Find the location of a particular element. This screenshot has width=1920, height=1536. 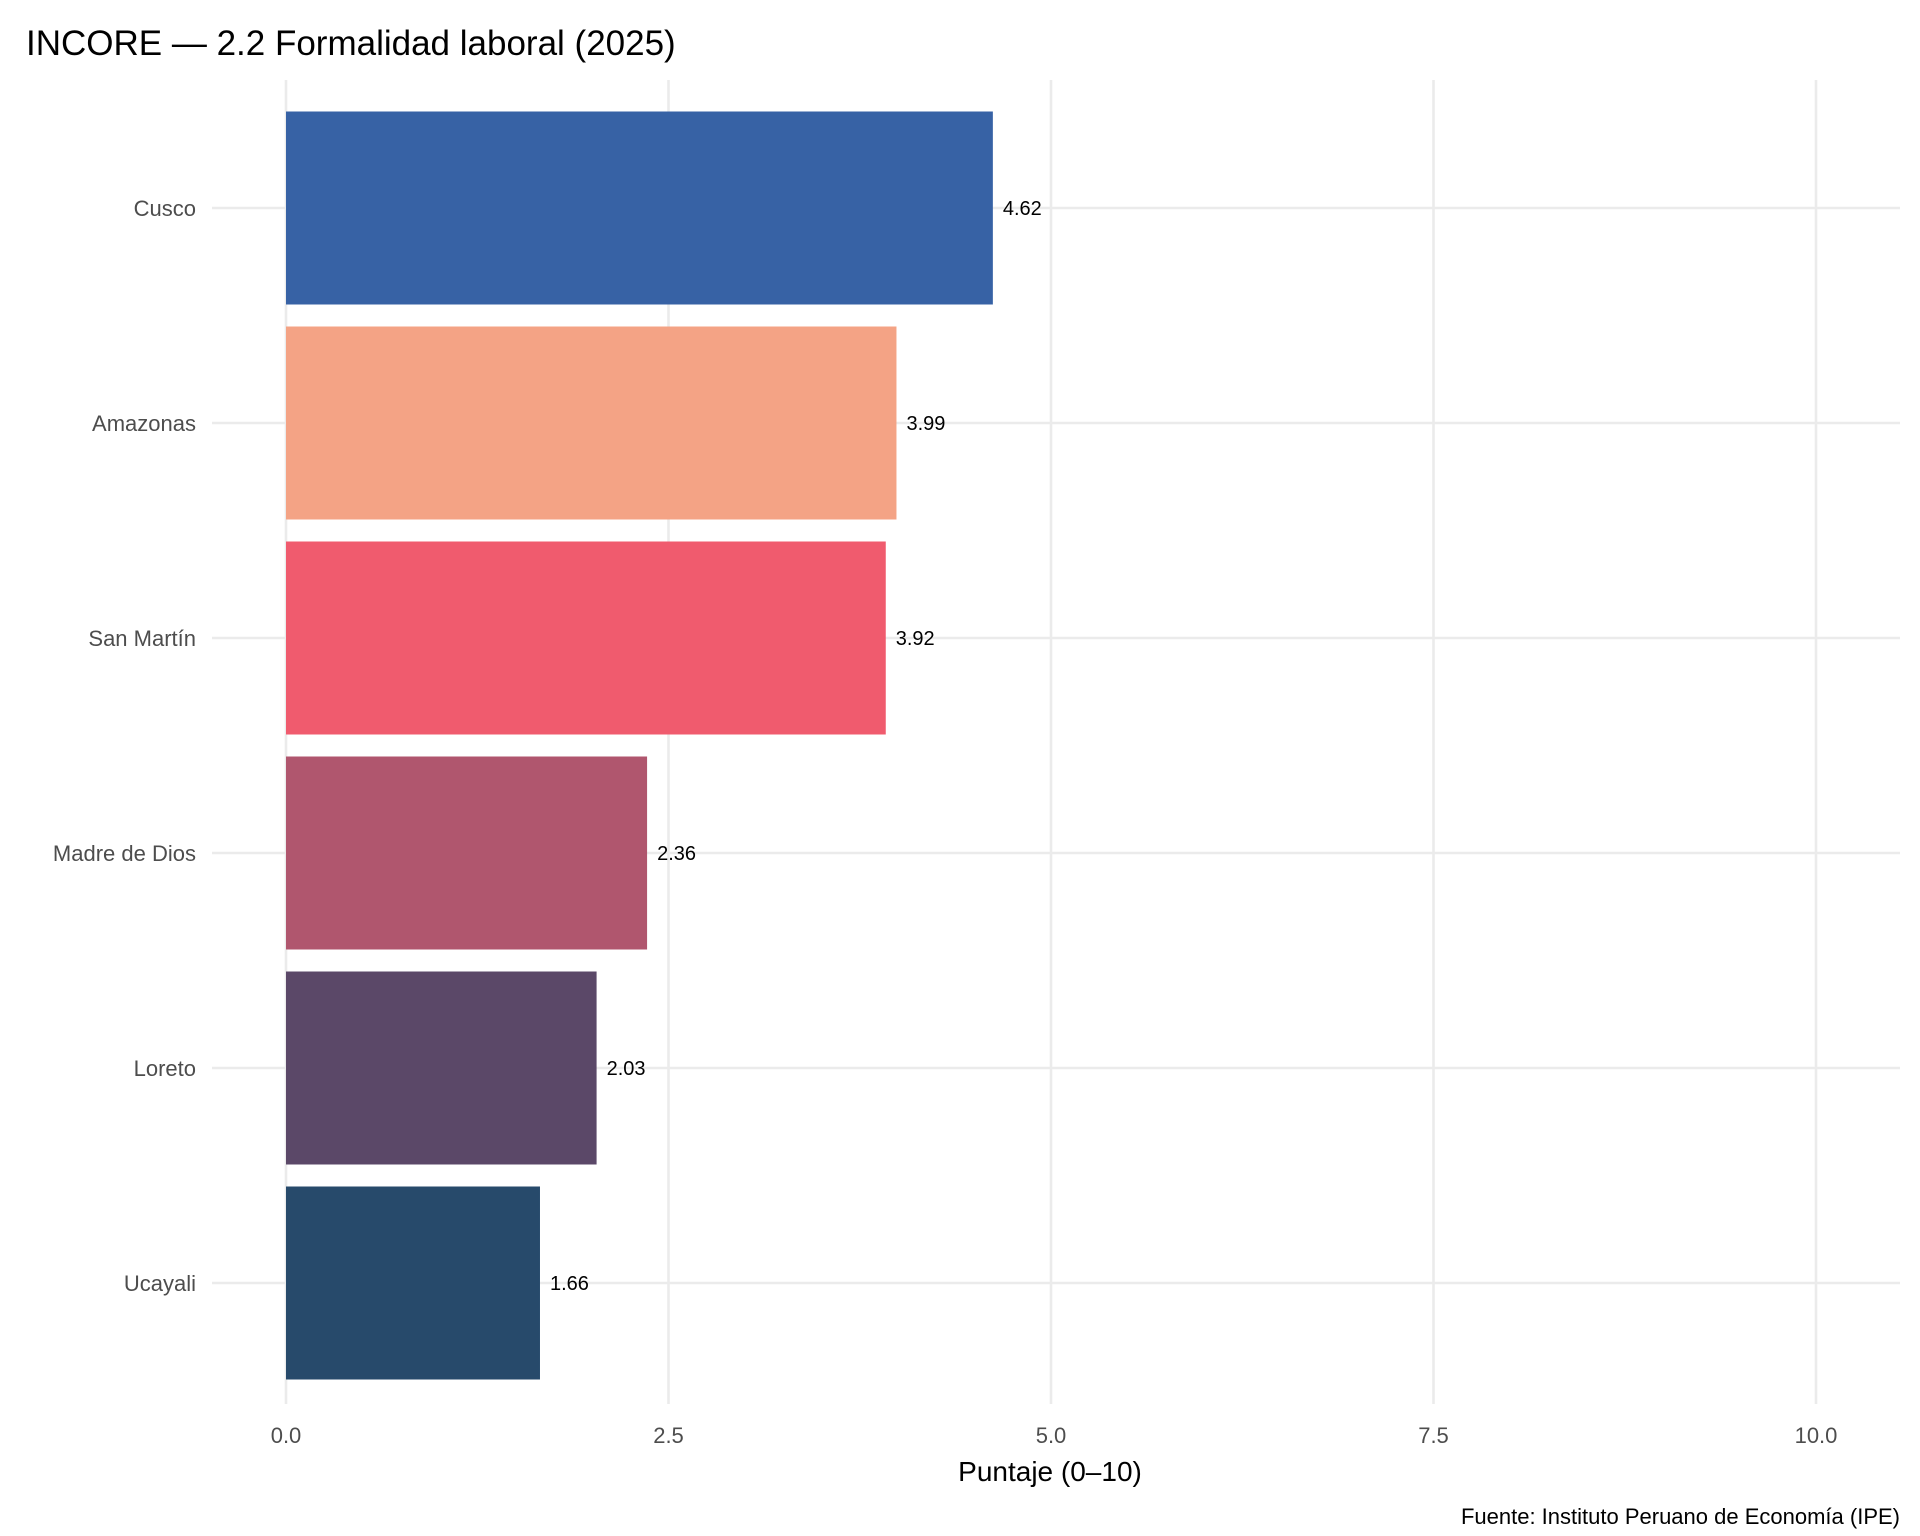

x-axis-ticks: 0.0 2.5 5.0 7.5 10.0 is located at coordinates (1054, 1435).